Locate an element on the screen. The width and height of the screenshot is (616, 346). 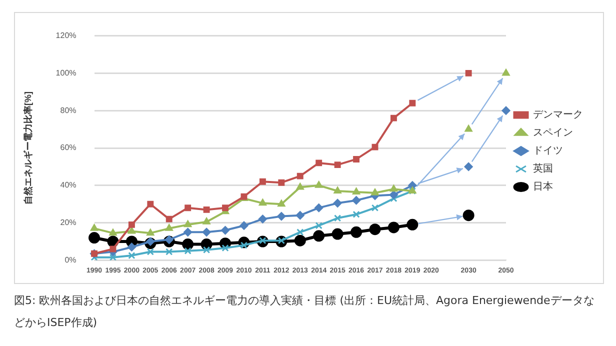
y-tick-label: 80% is located at coordinates (68, 110).